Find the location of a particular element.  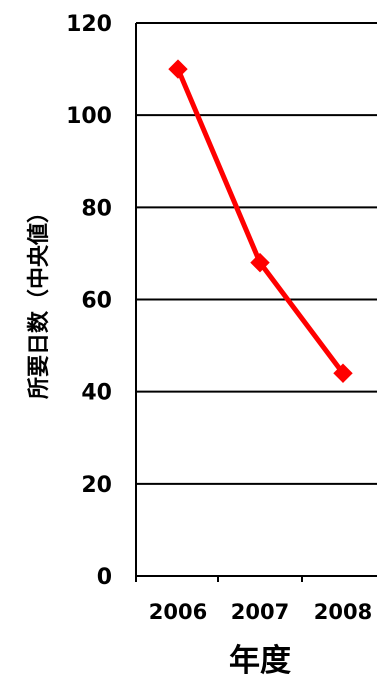

data-point-2007 is located at coordinates (260, 262).